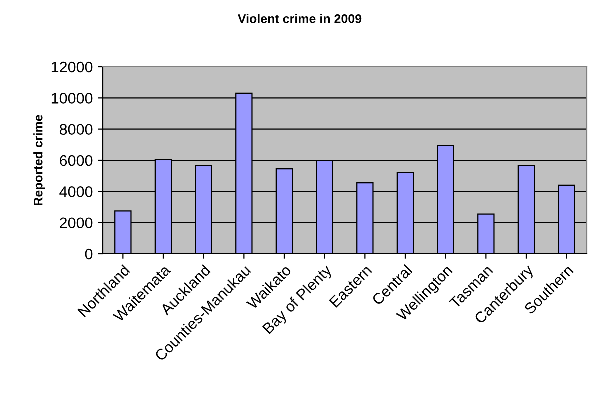  What do you see at coordinates (76, 223) in the screenshot?
I see `y-tick-label: 2000` at bounding box center [76, 223].